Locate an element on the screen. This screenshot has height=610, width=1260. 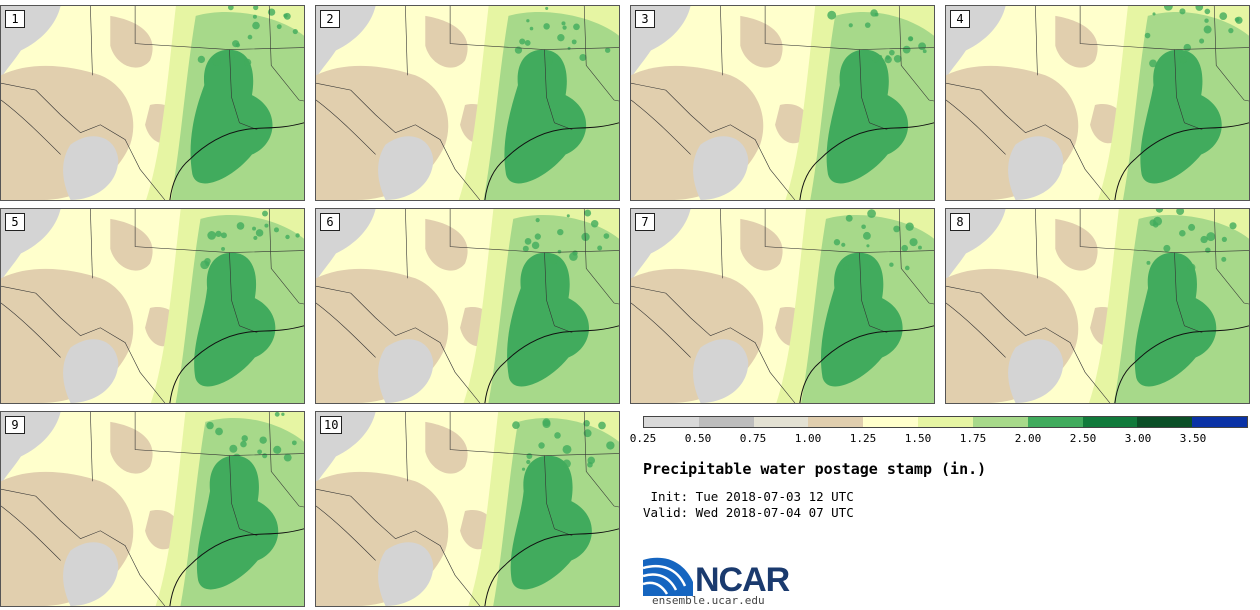
stamp-panel-8: 8 is located at coordinates (1097, 306).